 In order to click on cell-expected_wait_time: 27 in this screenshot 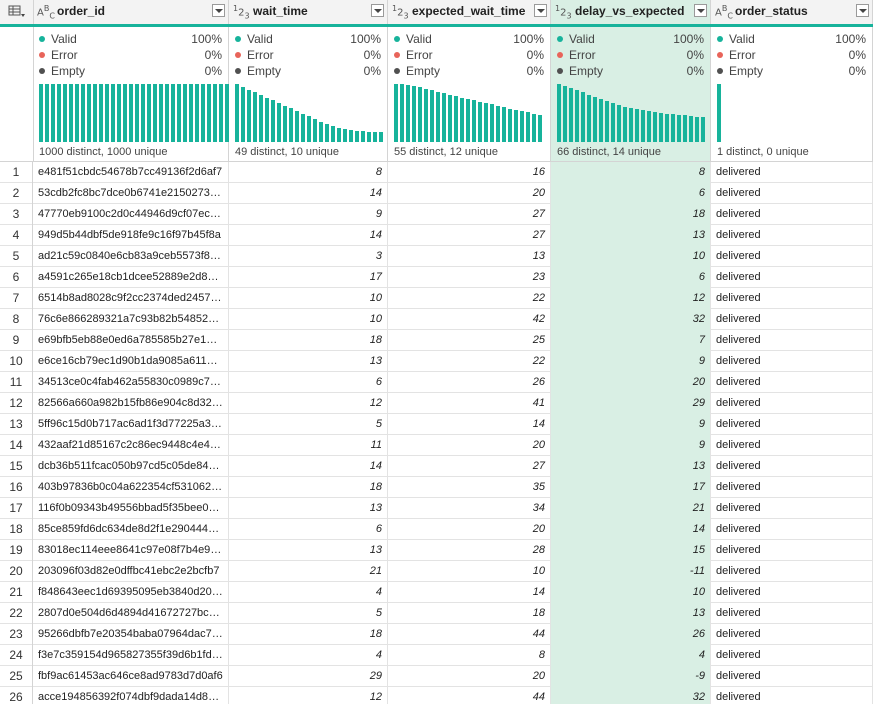, I will do `click(469, 235)`.